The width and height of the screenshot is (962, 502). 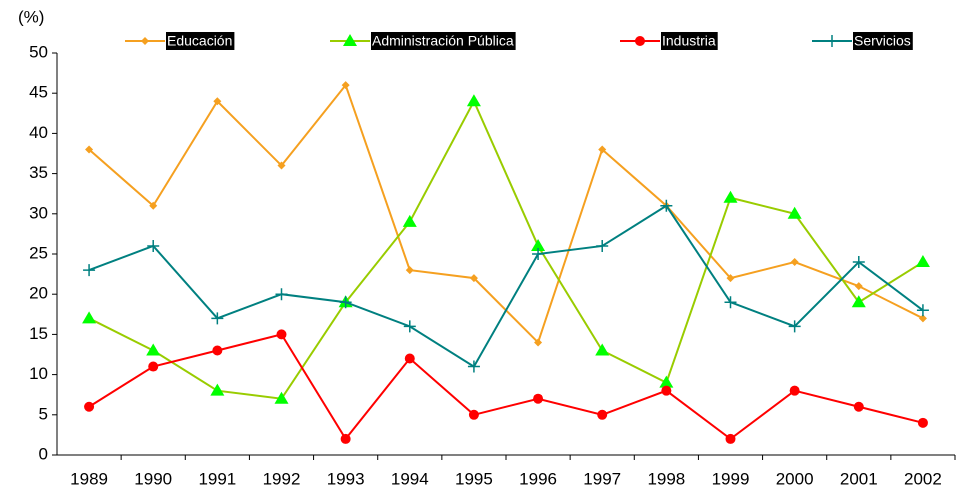 What do you see at coordinates (38, 132) in the screenshot?
I see `y-tick-label: 40` at bounding box center [38, 132].